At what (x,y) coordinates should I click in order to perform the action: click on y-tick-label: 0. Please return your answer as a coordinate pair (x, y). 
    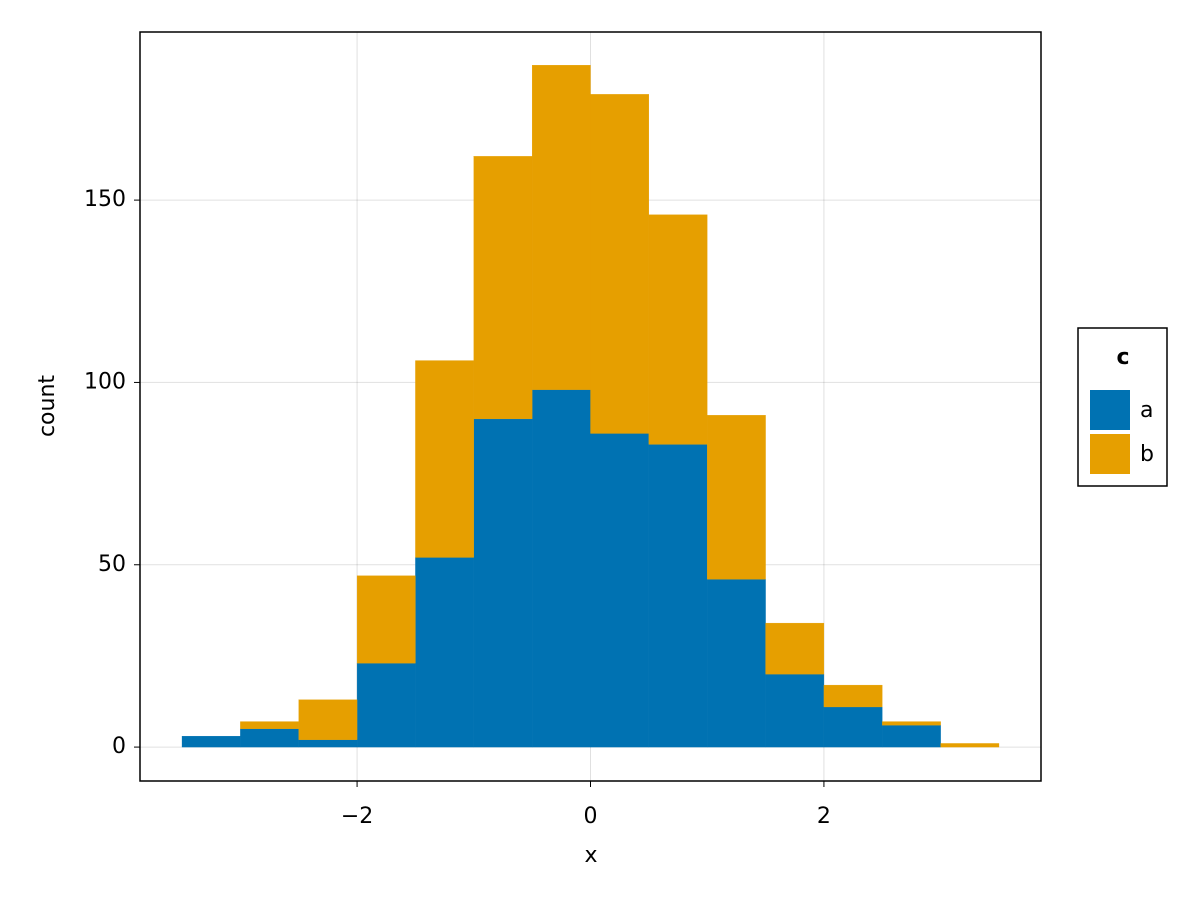
    Looking at the image, I should click on (119, 746).